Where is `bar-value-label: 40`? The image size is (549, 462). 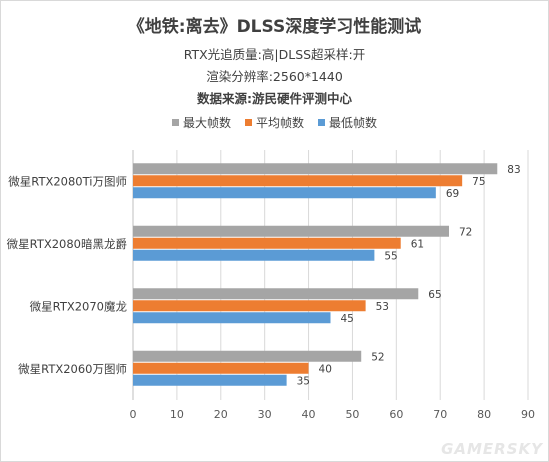 bar-value-label: 40 is located at coordinates (325, 369).